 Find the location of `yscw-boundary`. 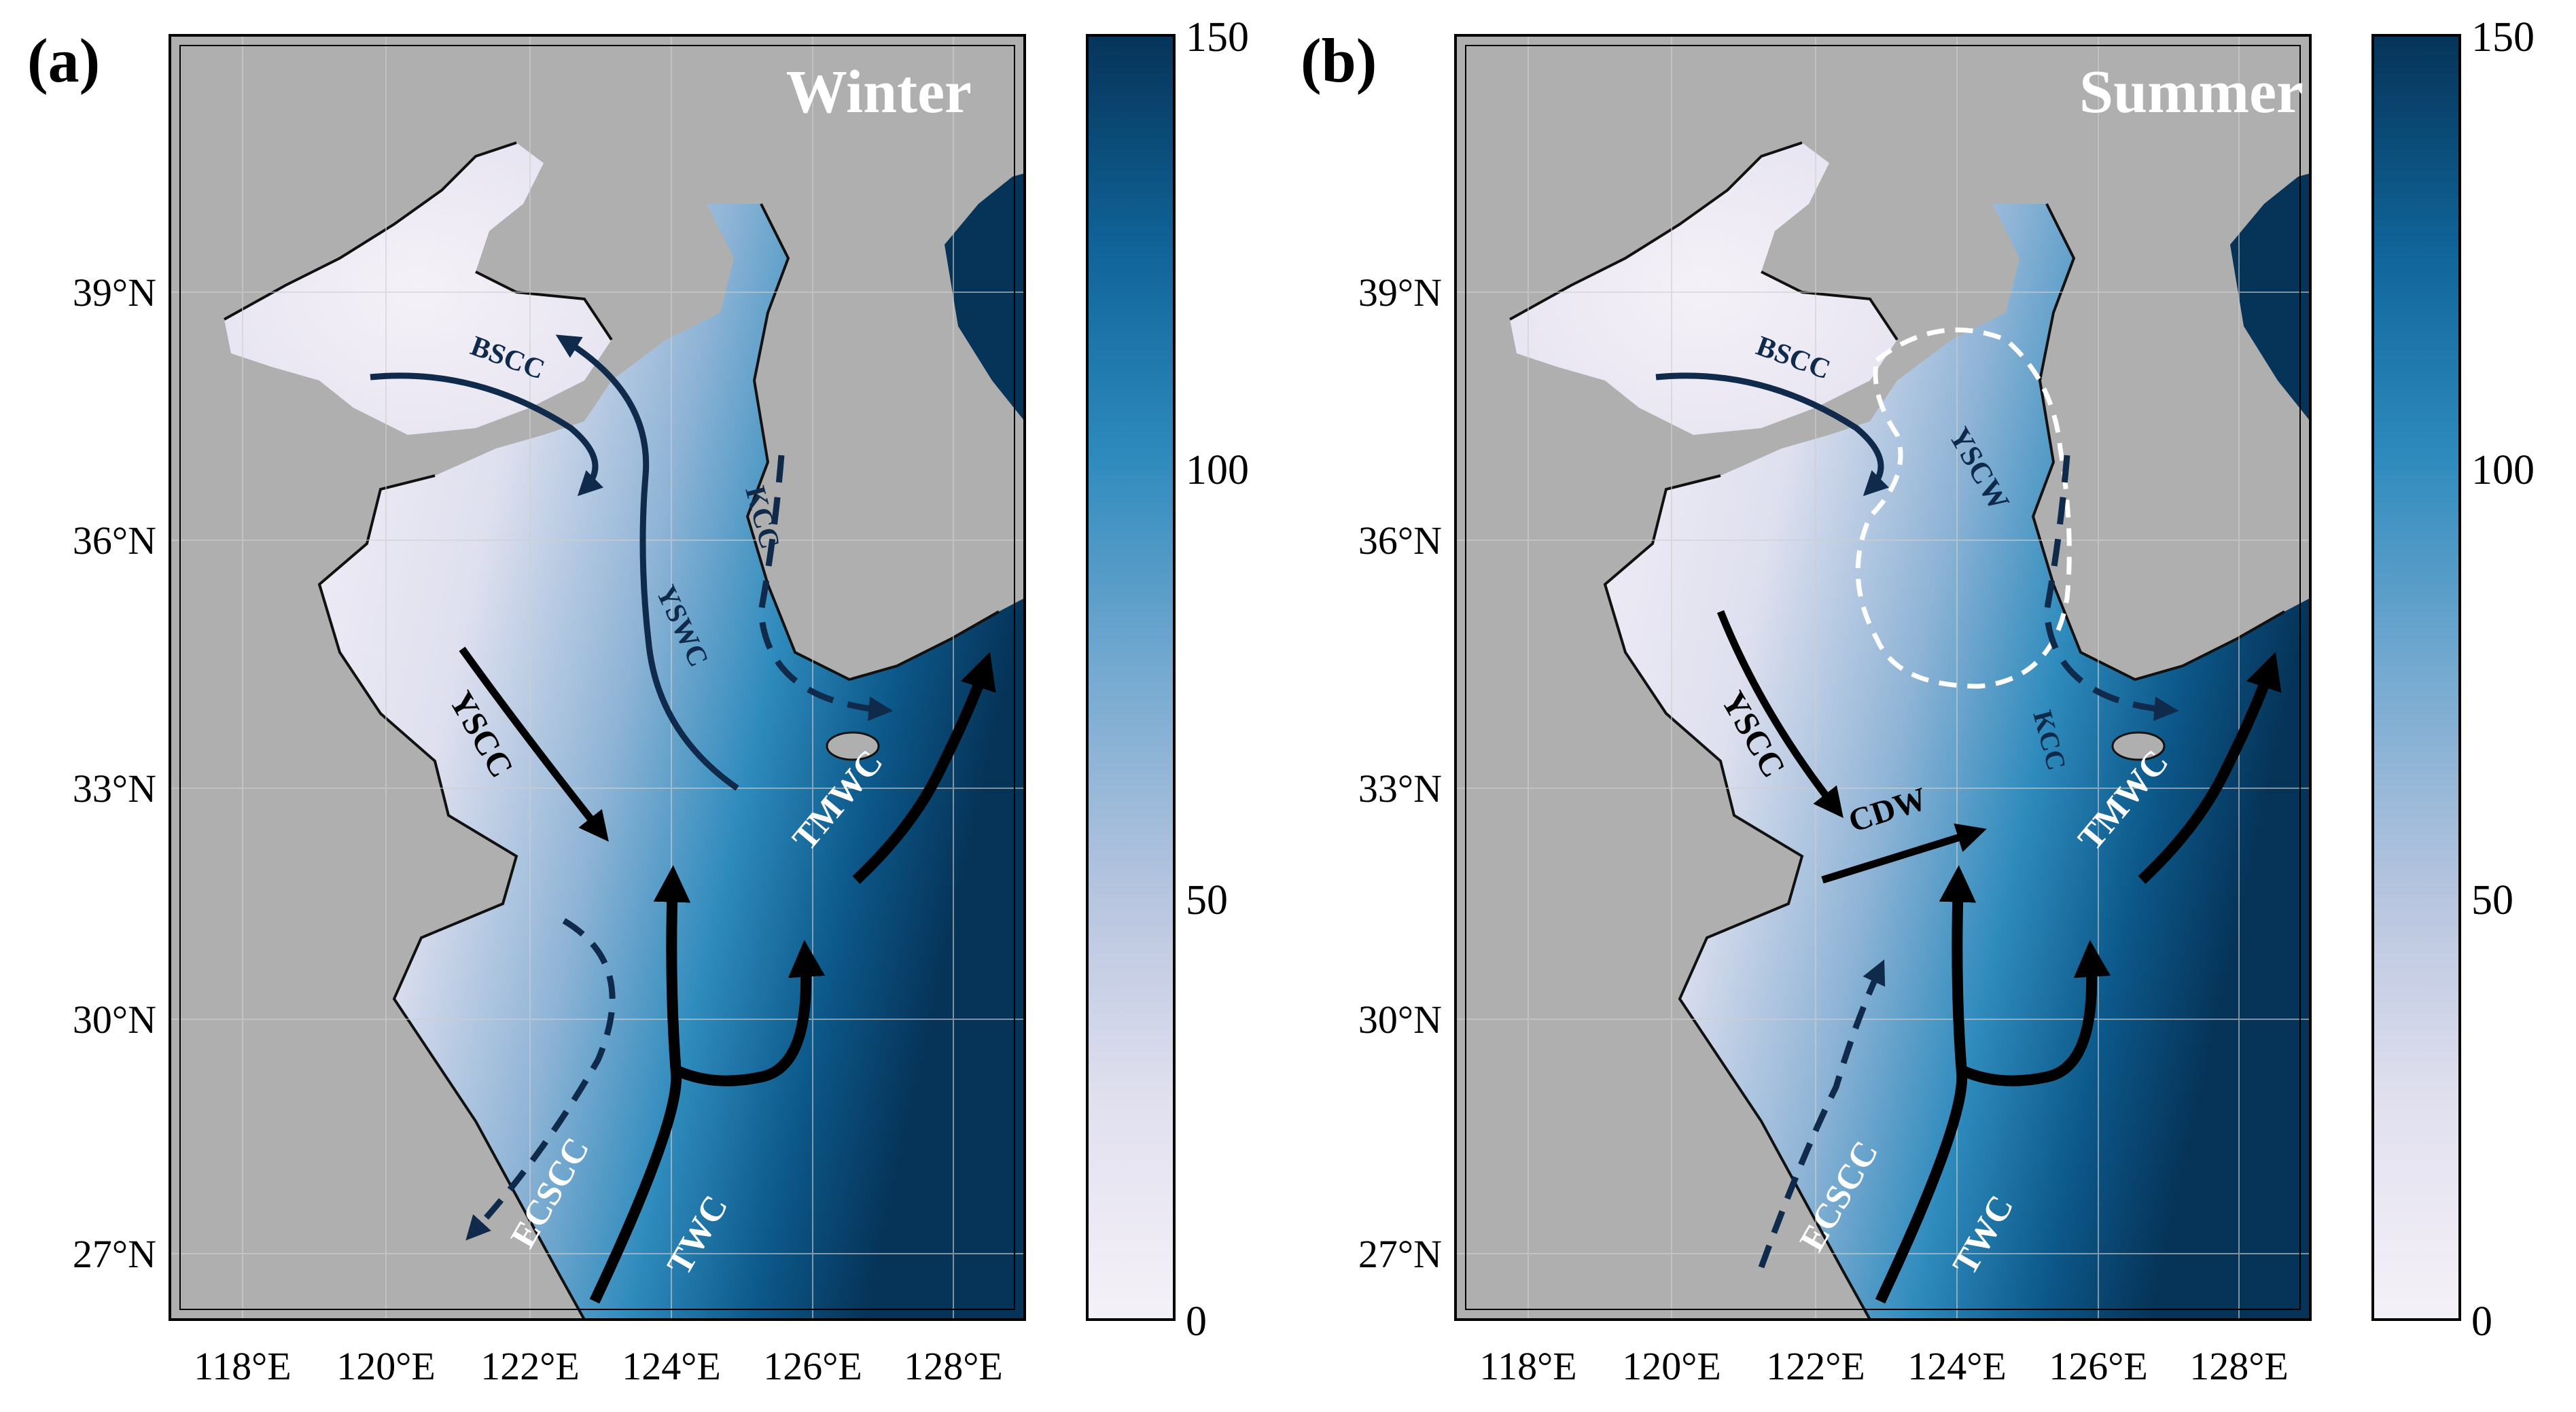

yscw-boundary is located at coordinates (1963, 508).